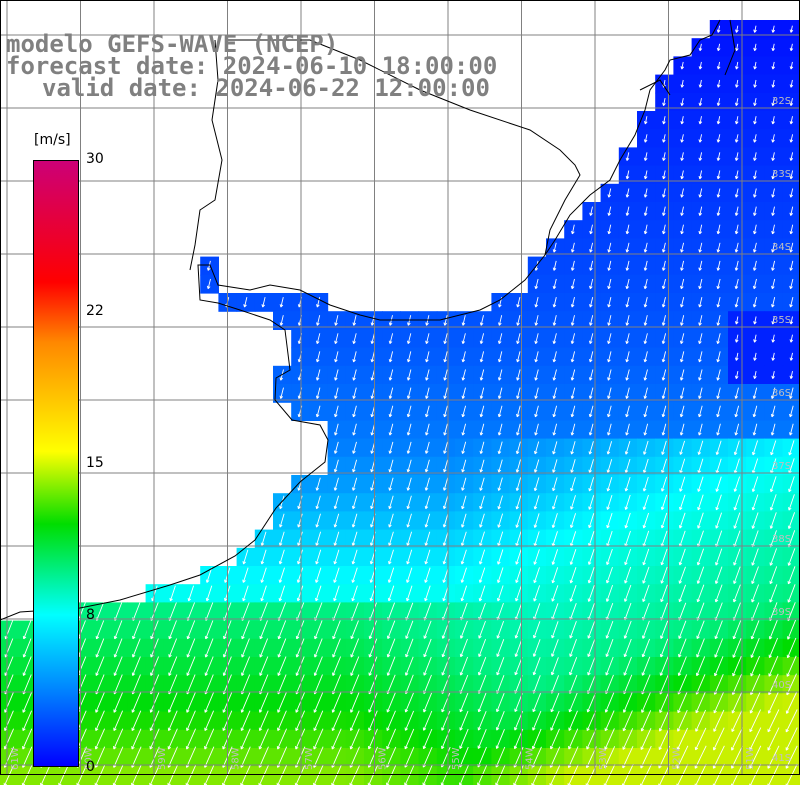 This screenshot has width=800, height=800. I want to click on lon-label: 59W, so click(162, 758).